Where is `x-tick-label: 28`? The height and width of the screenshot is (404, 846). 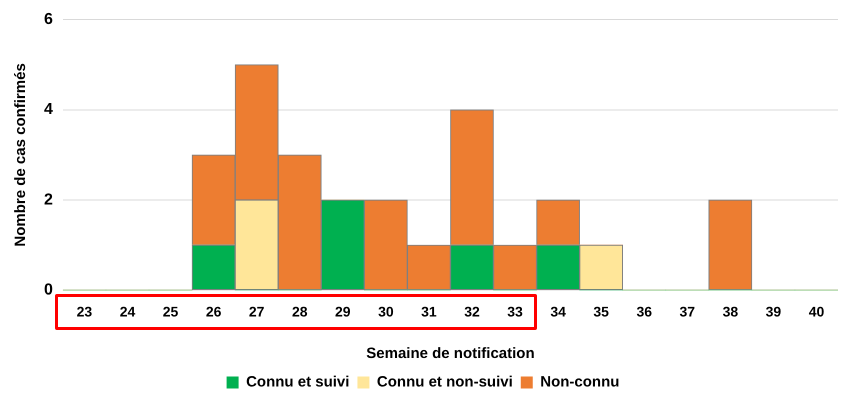 x-tick-label: 28 is located at coordinates (300, 311).